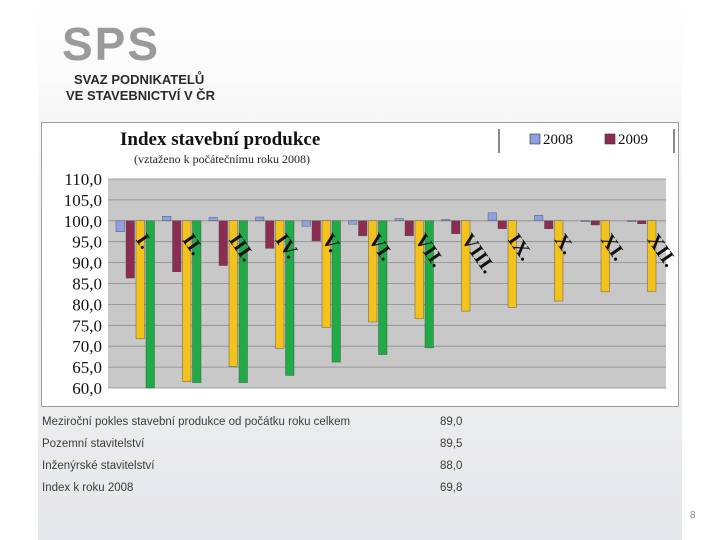 The image size is (720, 540). Describe the element at coordinates (451, 466) in the screenshot. I see `summary-value: 88,0` at that location.